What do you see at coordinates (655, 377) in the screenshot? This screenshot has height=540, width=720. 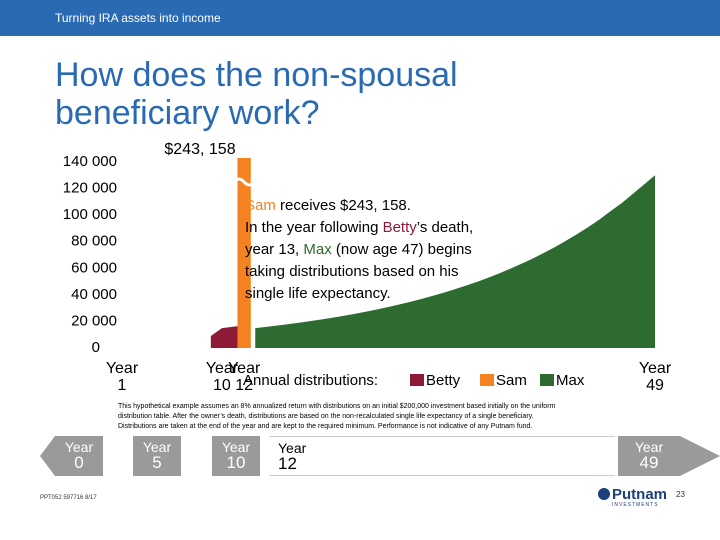 I see `x-tick-label: Year 49` at bounding box center [655, 377].